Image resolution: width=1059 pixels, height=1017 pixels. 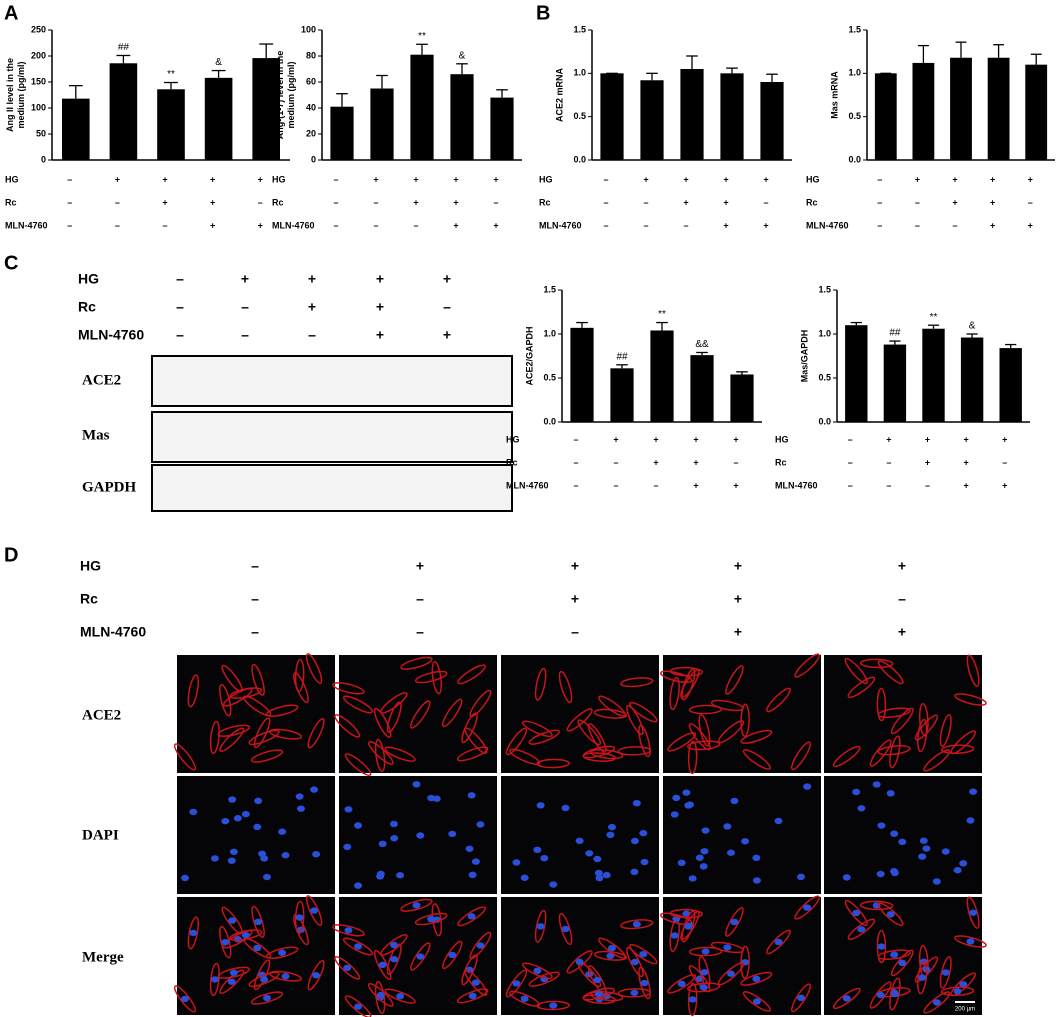 What do you see at coordinates (854, 159) in the screenshot?
I see `y-tick-label: 0.0` at bounding box center [854, 159].